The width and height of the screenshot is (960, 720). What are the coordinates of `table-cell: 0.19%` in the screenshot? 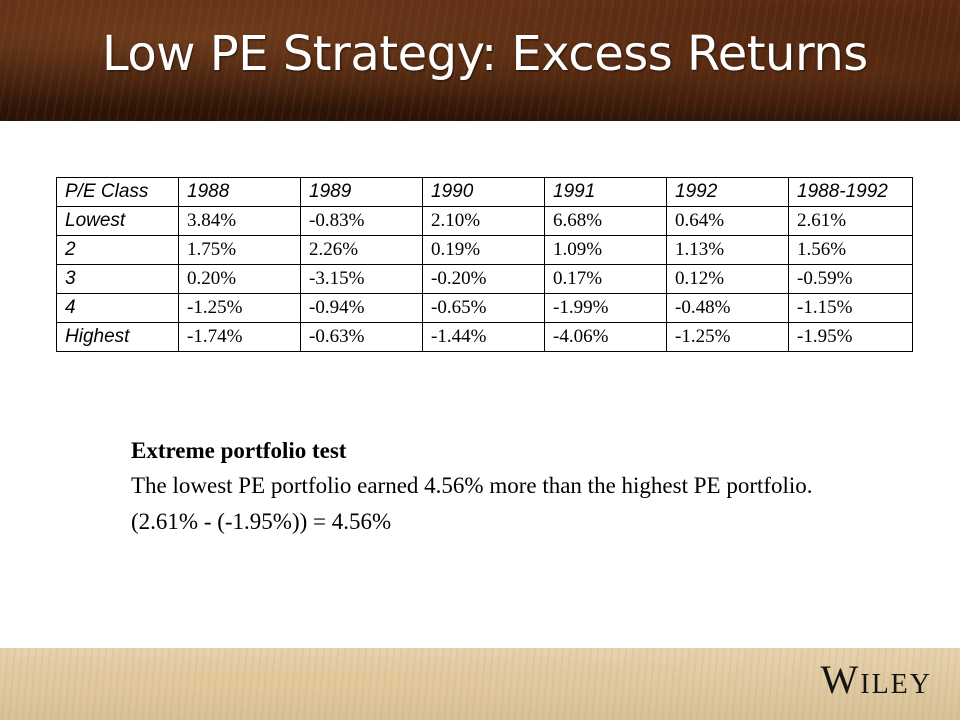 It's located at (483, 250).